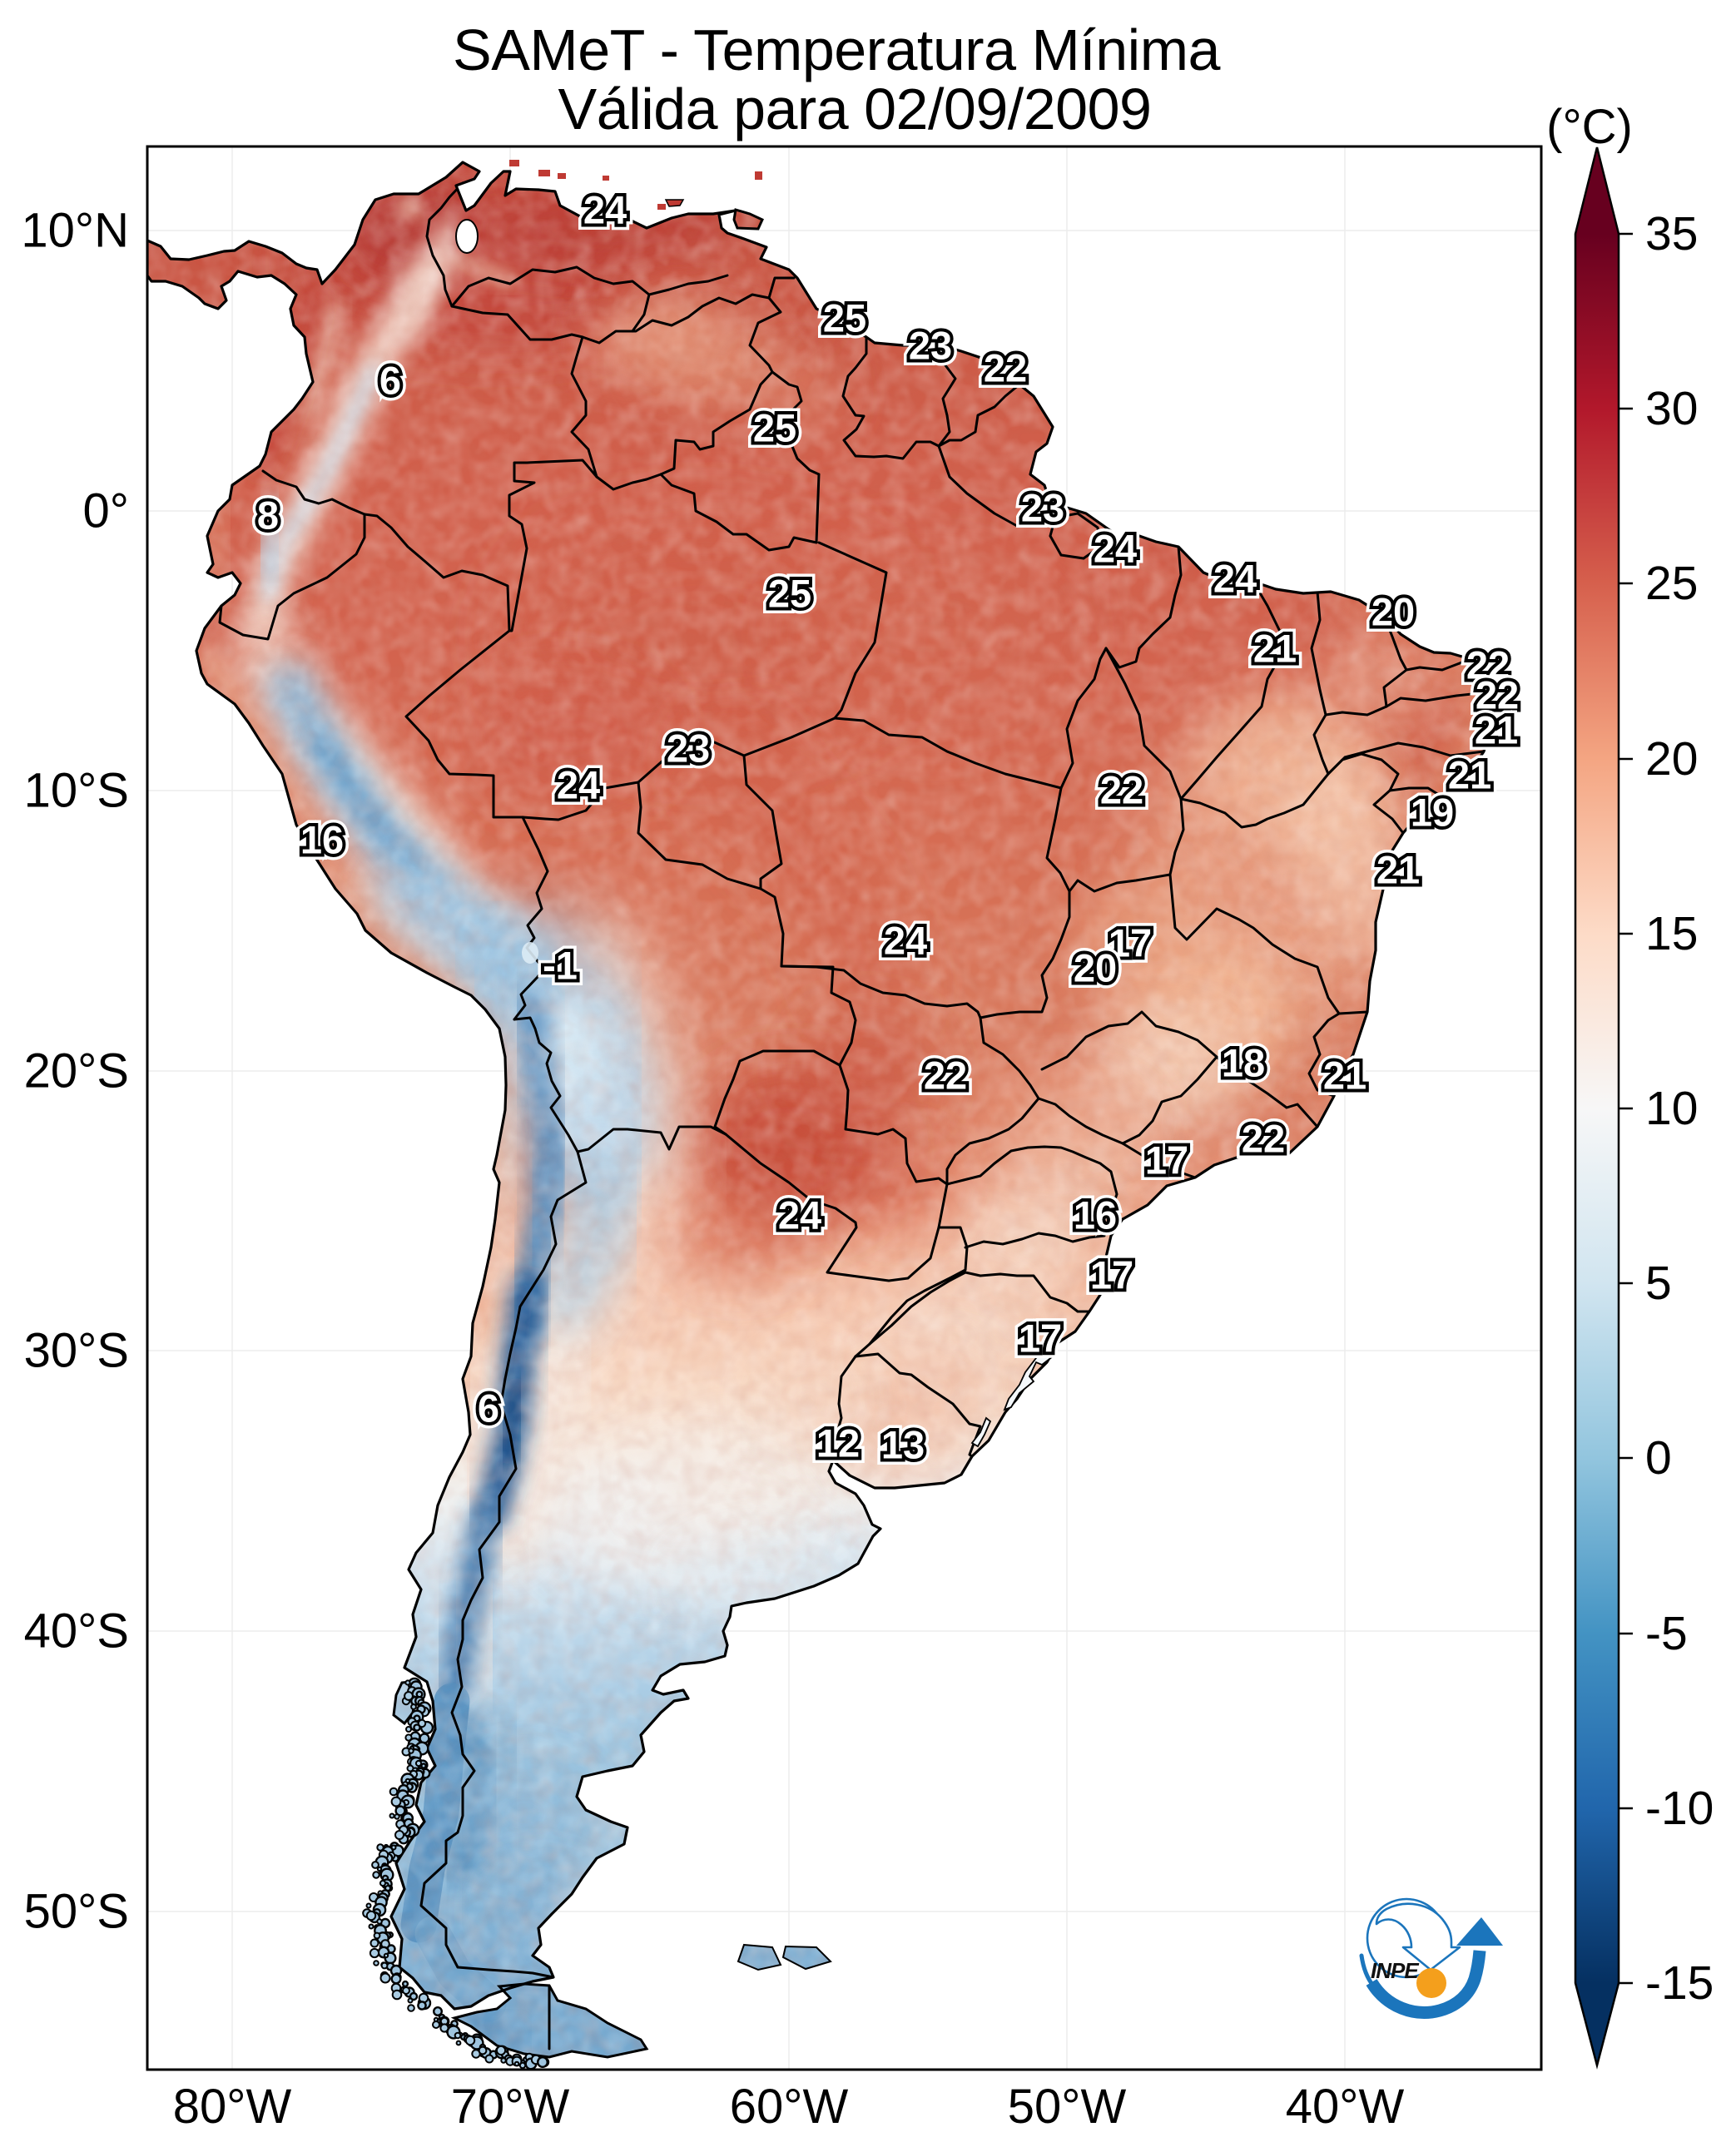 This screenshot has width=1736, height=2152. I want to click on svg-text: 10, so click(1672, 1108).